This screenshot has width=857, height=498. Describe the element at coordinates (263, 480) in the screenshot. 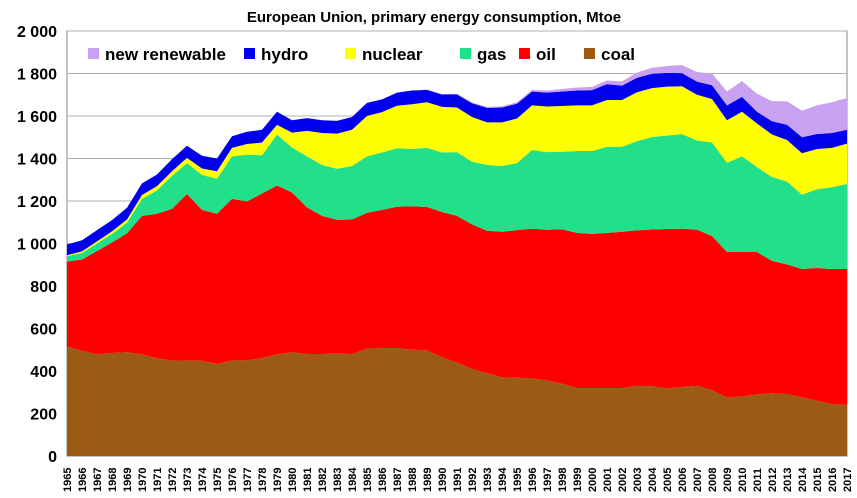

I see `x-tick-label: 1978` at that location.